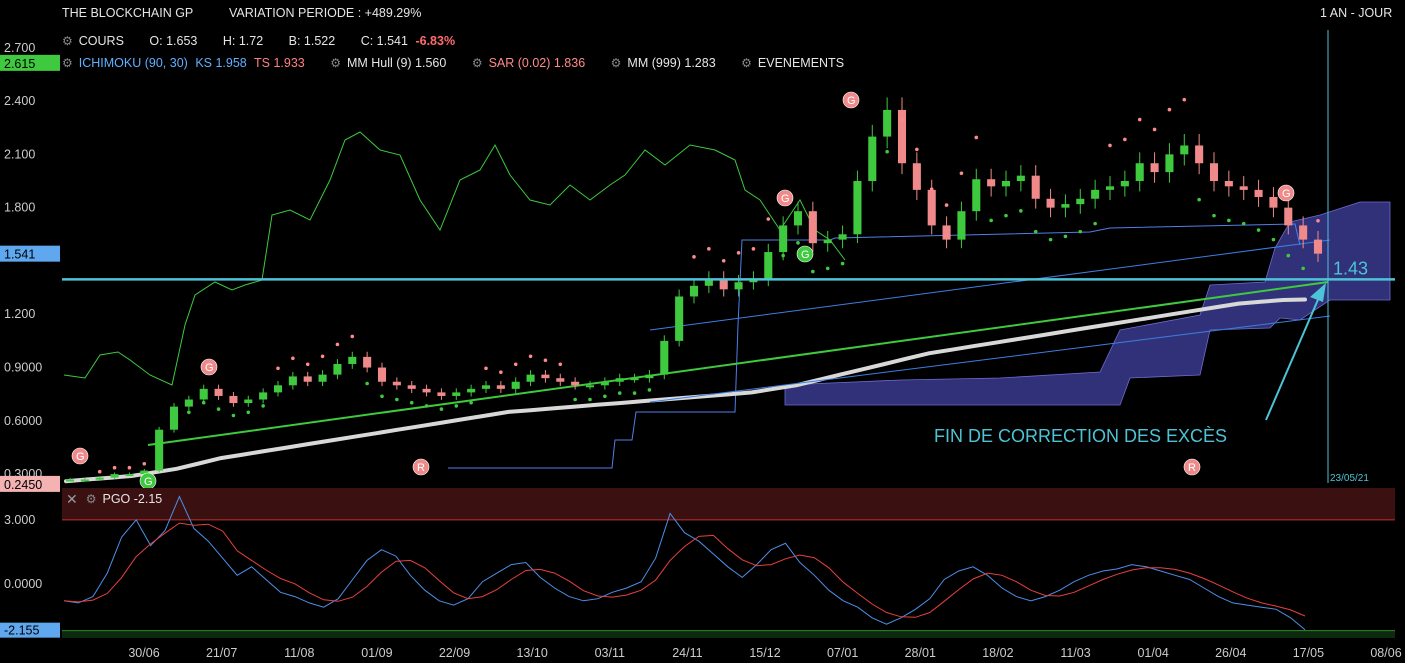 This screenshot has width=1405, height=663. Describe the element at coordinates (1318, 292) in the screenshot. I see `annotation-arrowhead` at that location.